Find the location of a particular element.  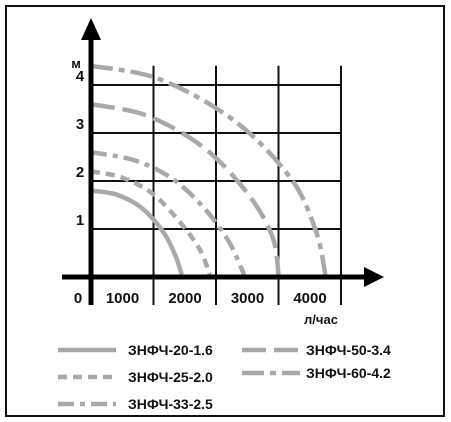

x-axis-label: л/час is located at coordinates (321, 319).